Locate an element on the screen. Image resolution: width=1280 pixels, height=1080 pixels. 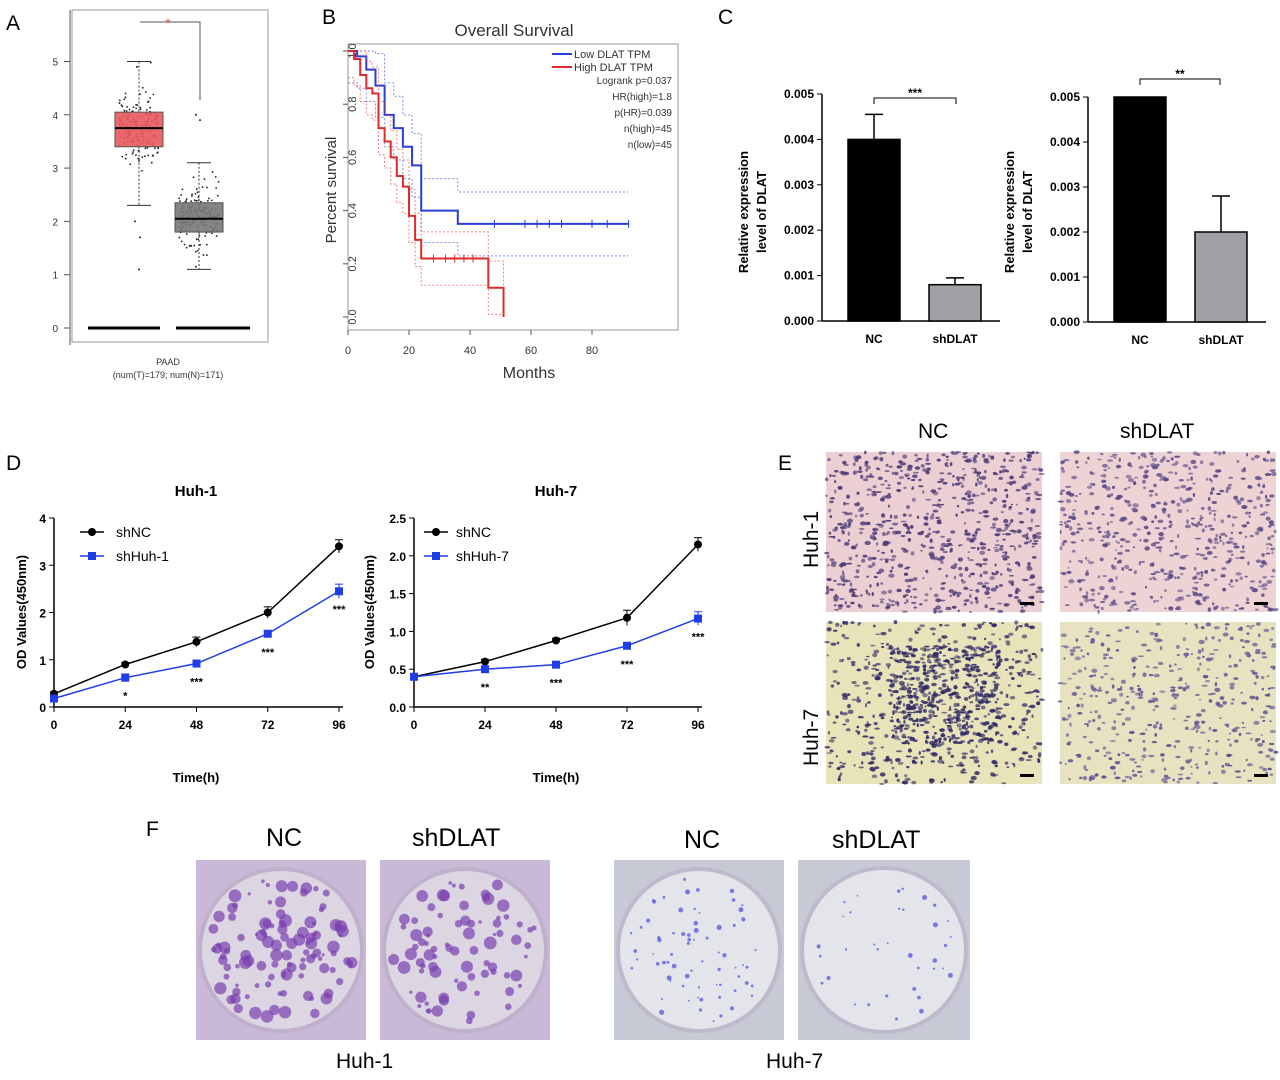
y-tick-label: 0.000 is located at coordinates (1065, 322).